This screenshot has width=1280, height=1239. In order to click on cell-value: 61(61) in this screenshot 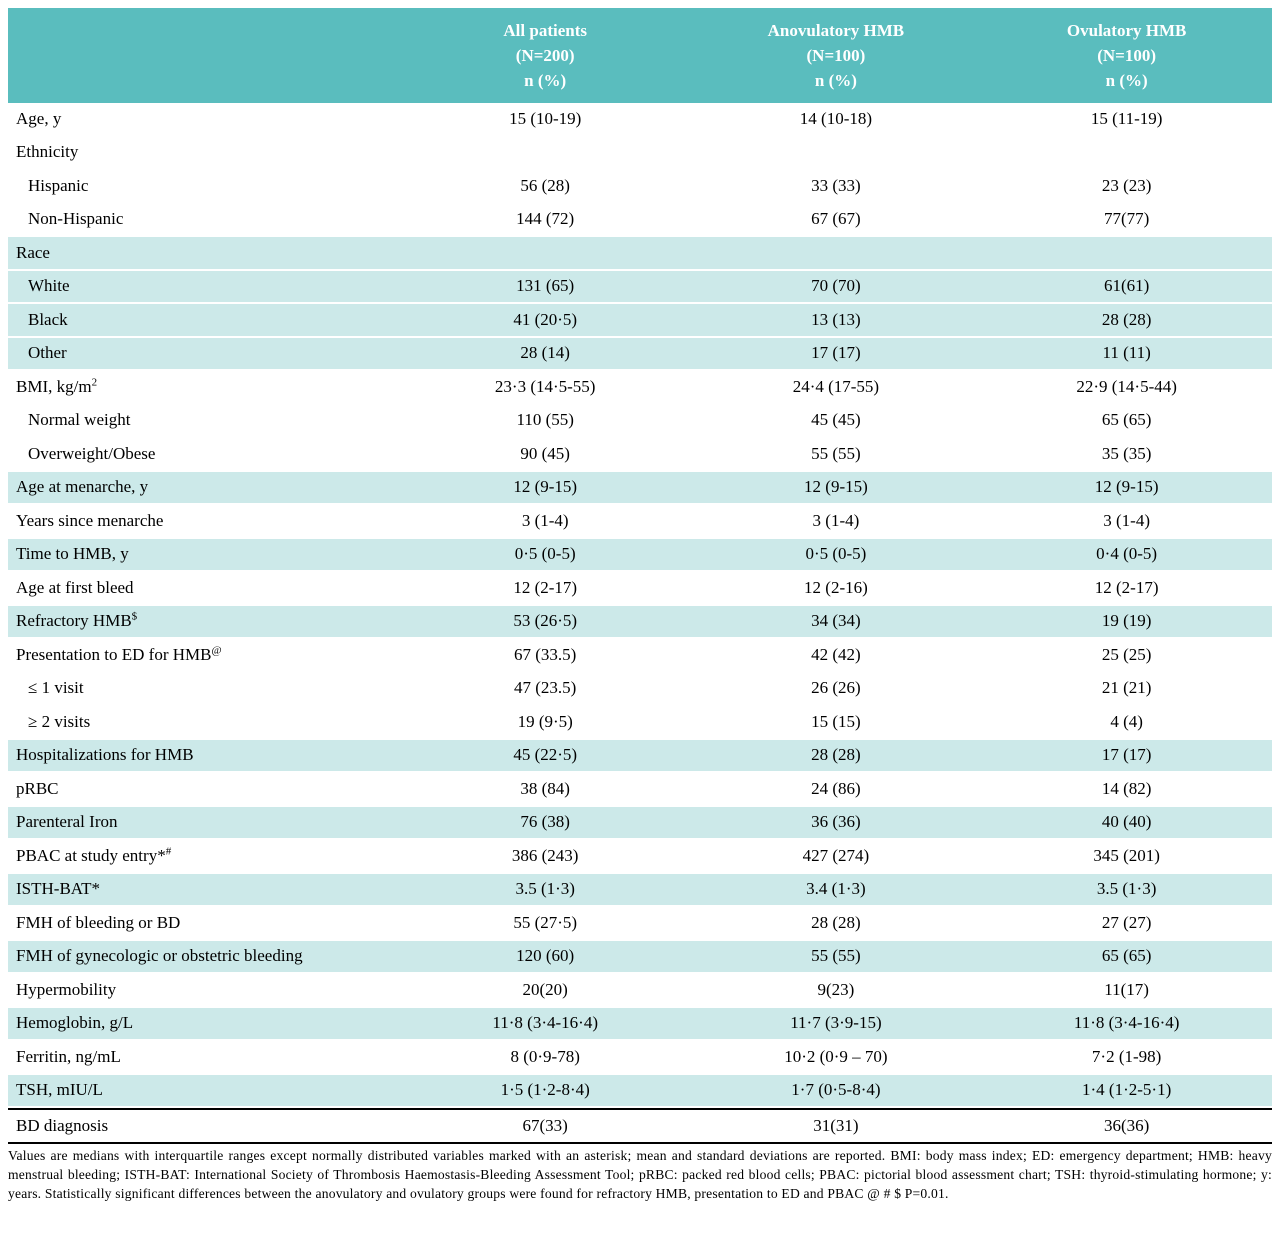, I will do `click(1126, 287)`.